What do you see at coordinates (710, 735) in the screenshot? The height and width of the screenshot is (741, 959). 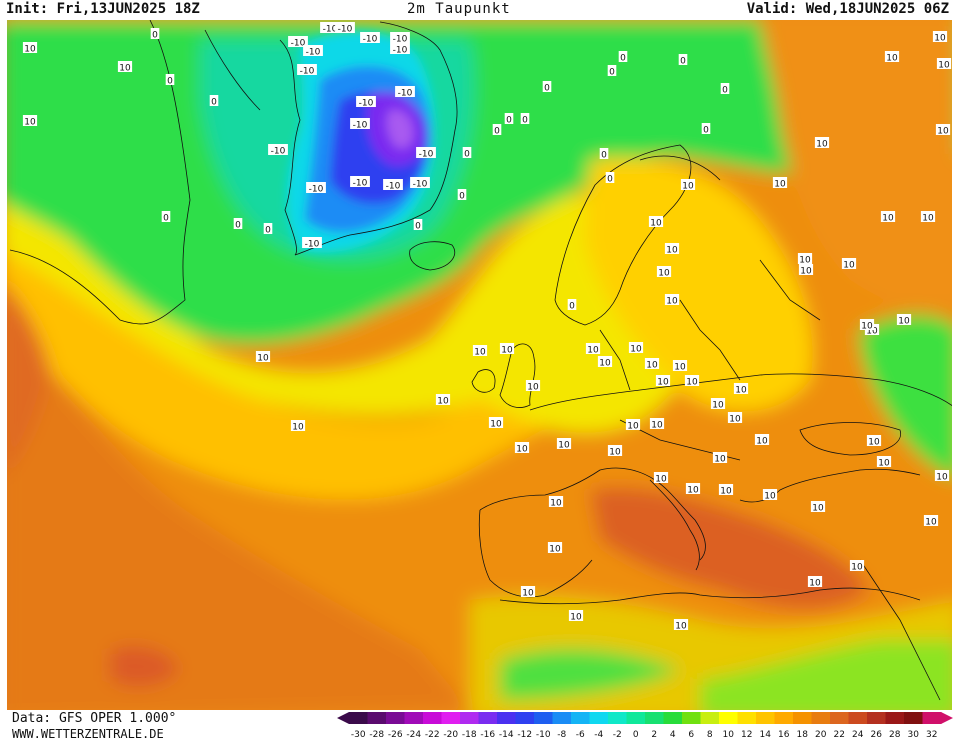 I see `scale-tick-label: 8` at bounding box center [710, 735].